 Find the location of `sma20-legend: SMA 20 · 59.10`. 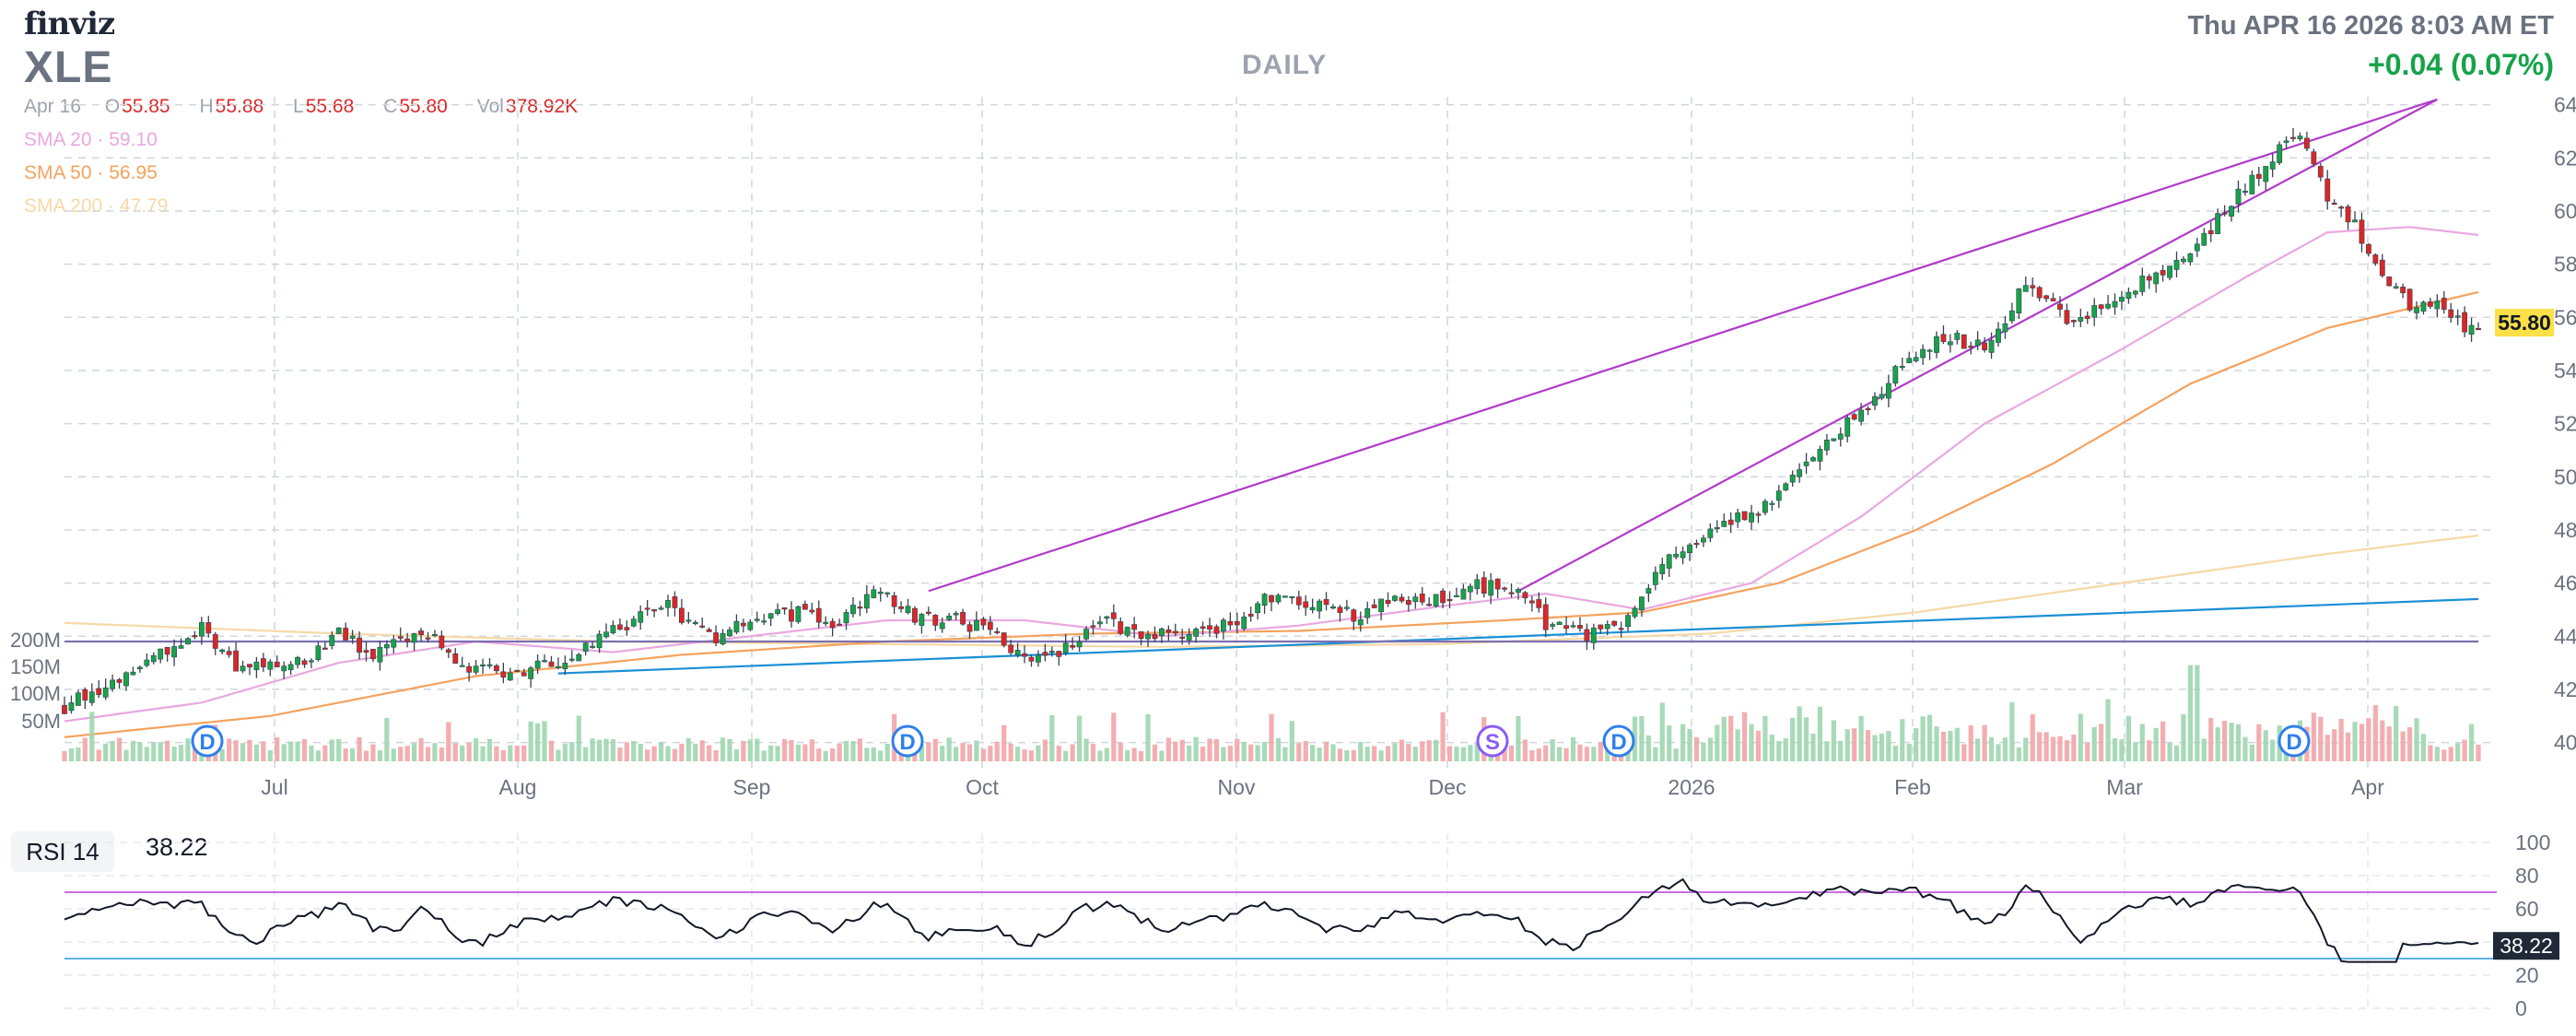

sma20-legend: SMA 20 · 59.10 is located at coordinates (91, 139).